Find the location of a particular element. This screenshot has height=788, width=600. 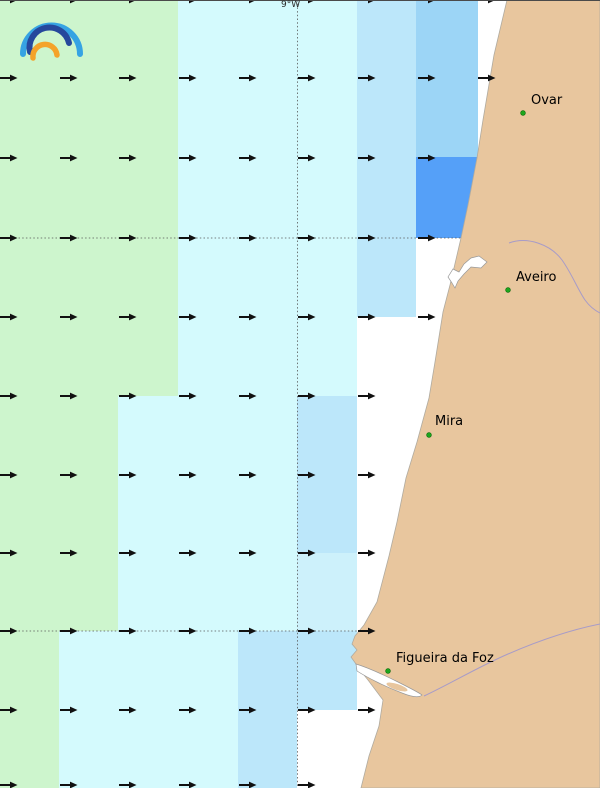

city-dot-figueira-da-foz is located at coordinates (388, 671).